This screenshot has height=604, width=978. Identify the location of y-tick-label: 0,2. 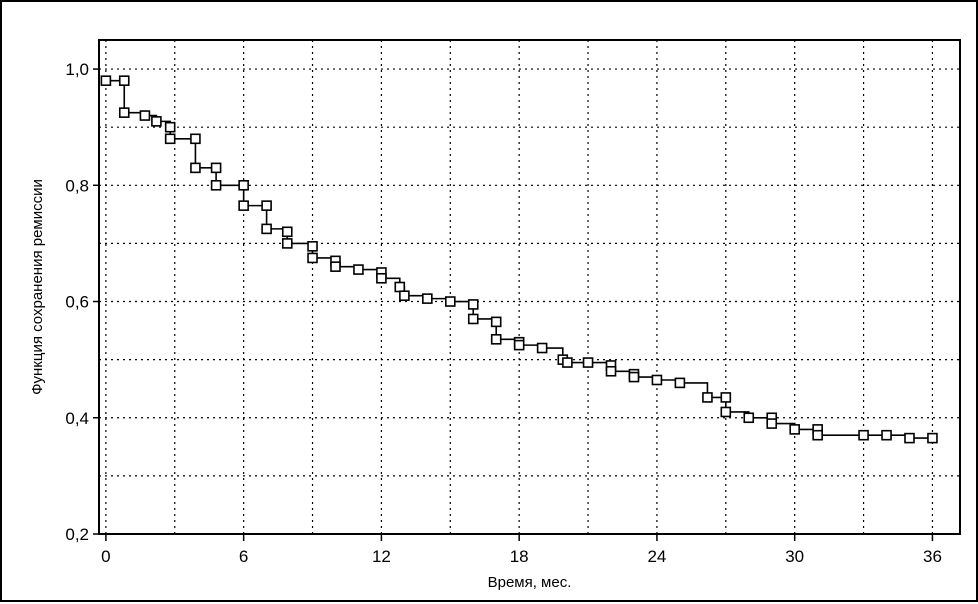
(77, 534).